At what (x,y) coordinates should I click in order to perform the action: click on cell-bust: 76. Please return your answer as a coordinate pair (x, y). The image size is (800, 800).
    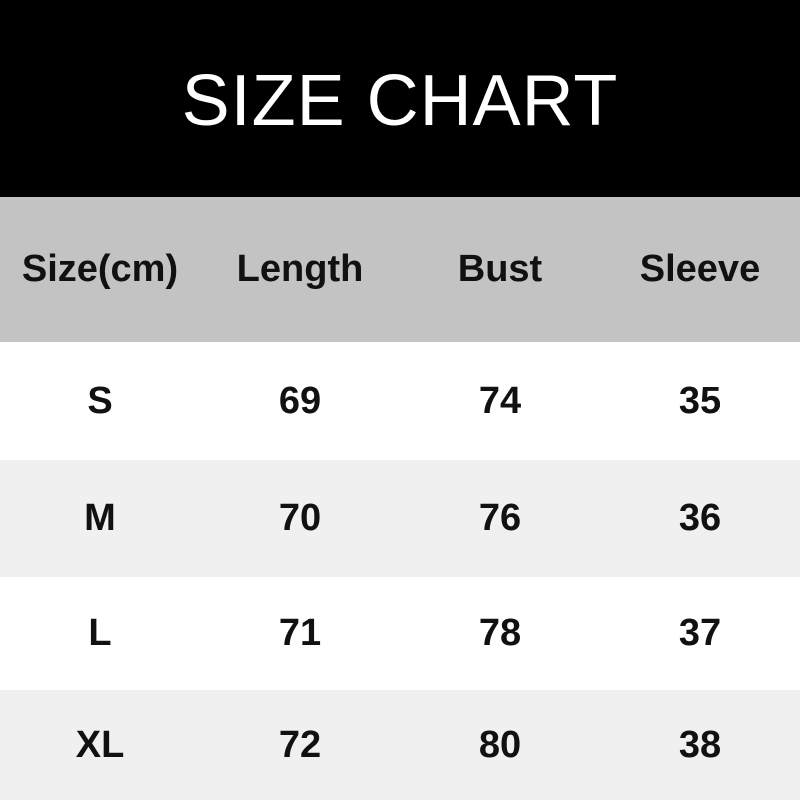
    Looking at the image, I should click on (500, 518).